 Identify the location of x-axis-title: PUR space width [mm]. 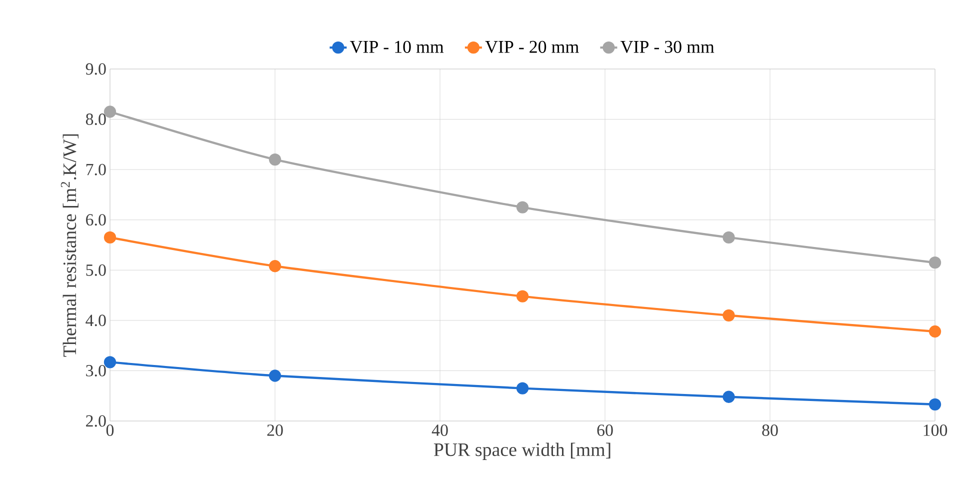
(522, 451).